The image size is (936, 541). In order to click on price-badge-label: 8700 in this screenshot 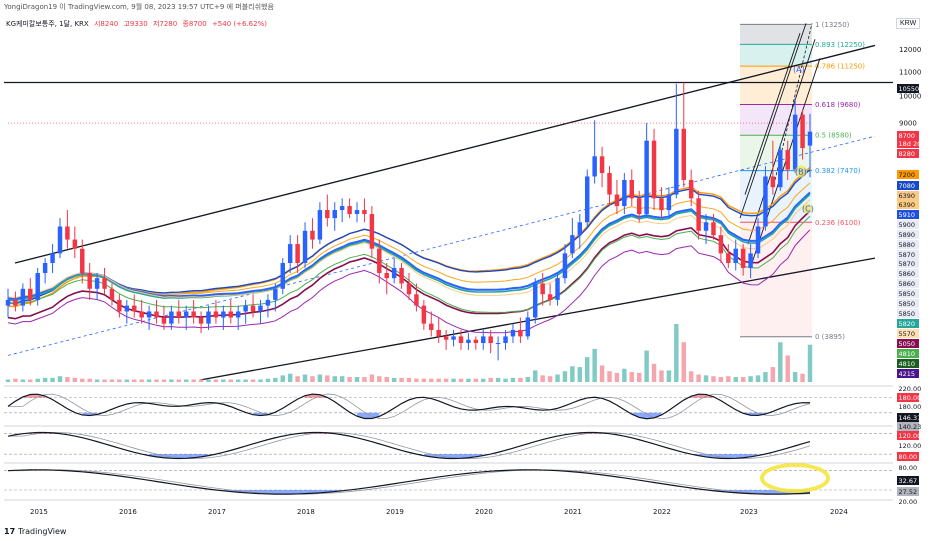, I will do `click(907, 136)`.